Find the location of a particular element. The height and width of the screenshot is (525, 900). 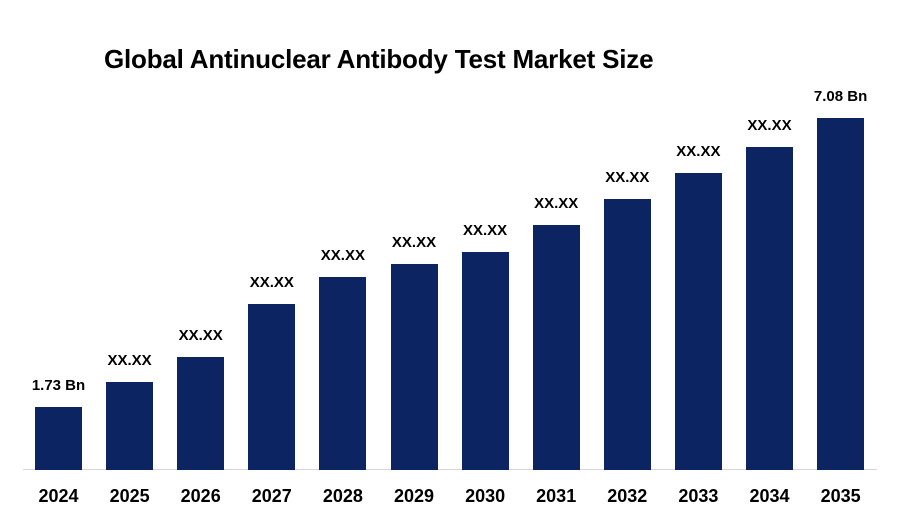

x-axis-tick-label-2035: 2035 is located at coordinates (840, 496).